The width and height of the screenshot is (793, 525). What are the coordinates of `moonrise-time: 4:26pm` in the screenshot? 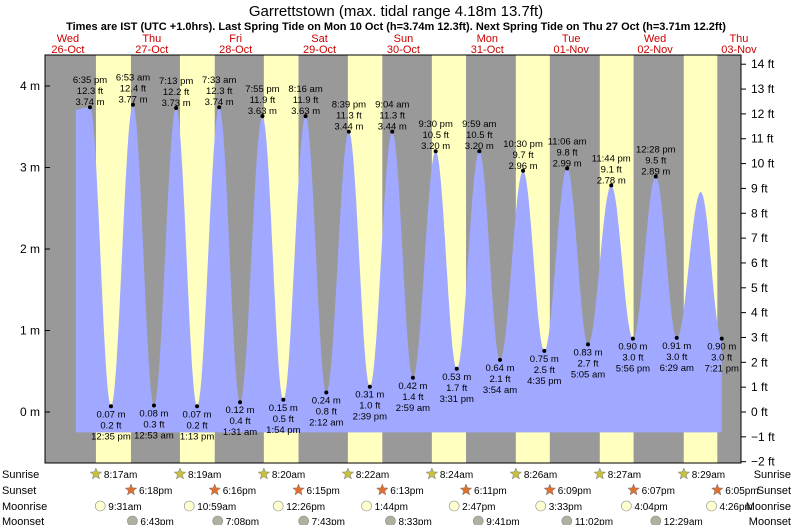 It's located at (736, 507).